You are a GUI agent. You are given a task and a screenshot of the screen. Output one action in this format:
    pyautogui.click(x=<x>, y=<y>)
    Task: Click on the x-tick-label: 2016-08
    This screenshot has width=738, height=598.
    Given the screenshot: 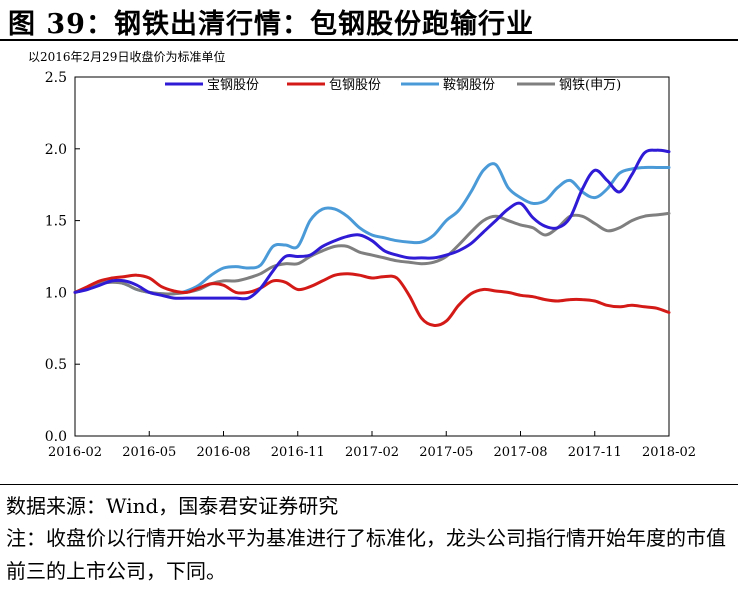 What is the action you would take?
    pyautogui.click(x=223, y=452)
    